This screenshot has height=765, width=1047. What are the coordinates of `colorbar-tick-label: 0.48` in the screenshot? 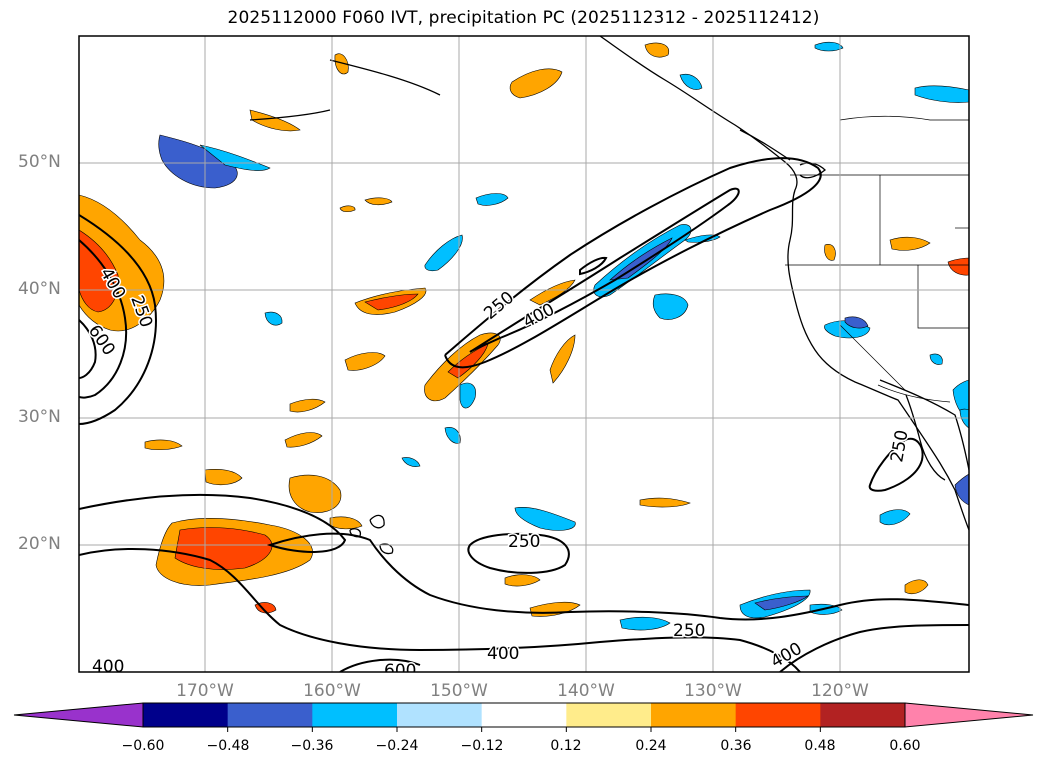 It's located at (820, 746).